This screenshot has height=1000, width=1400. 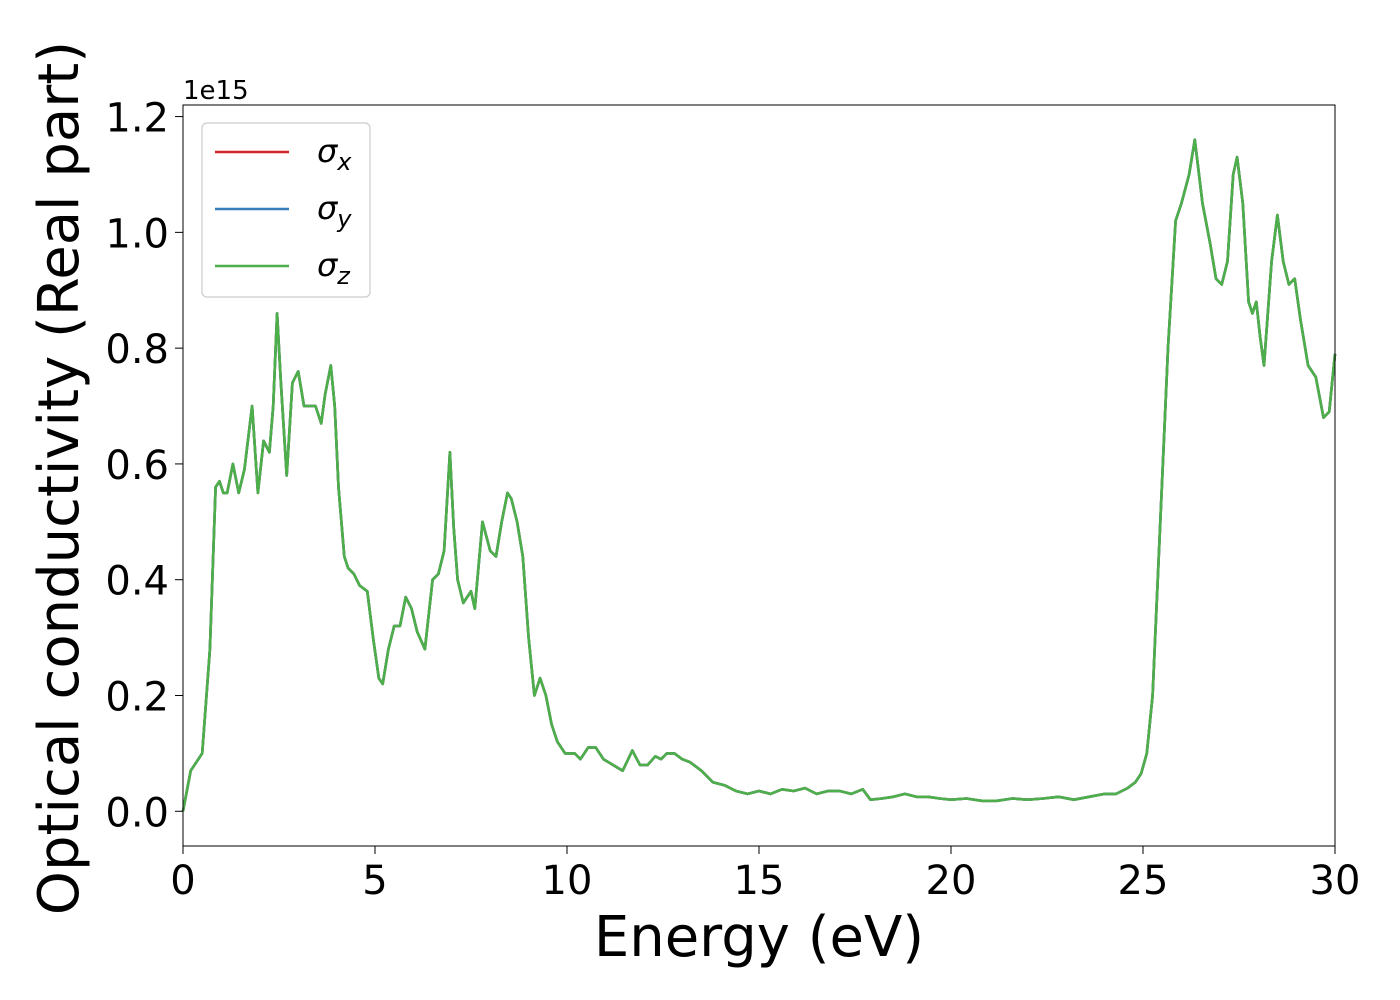 I want to click on legend-label-3: σz, so click(x=334, y=268).